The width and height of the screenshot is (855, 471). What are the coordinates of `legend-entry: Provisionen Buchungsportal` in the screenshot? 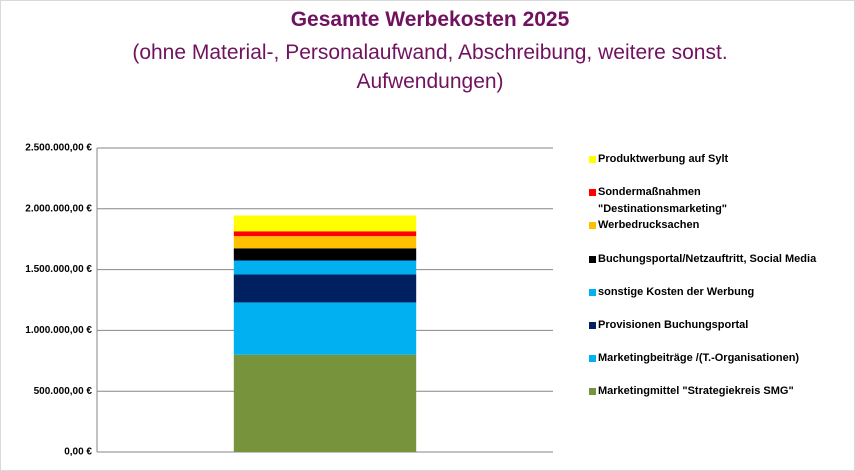 It's located at (713, 325).